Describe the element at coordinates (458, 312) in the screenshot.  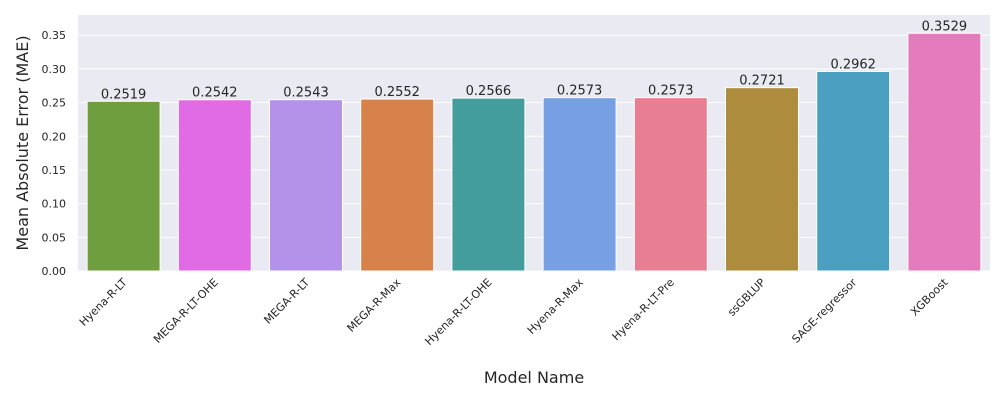
I see `x-tick-label: Hyena-R-LT-OHE` at that location.